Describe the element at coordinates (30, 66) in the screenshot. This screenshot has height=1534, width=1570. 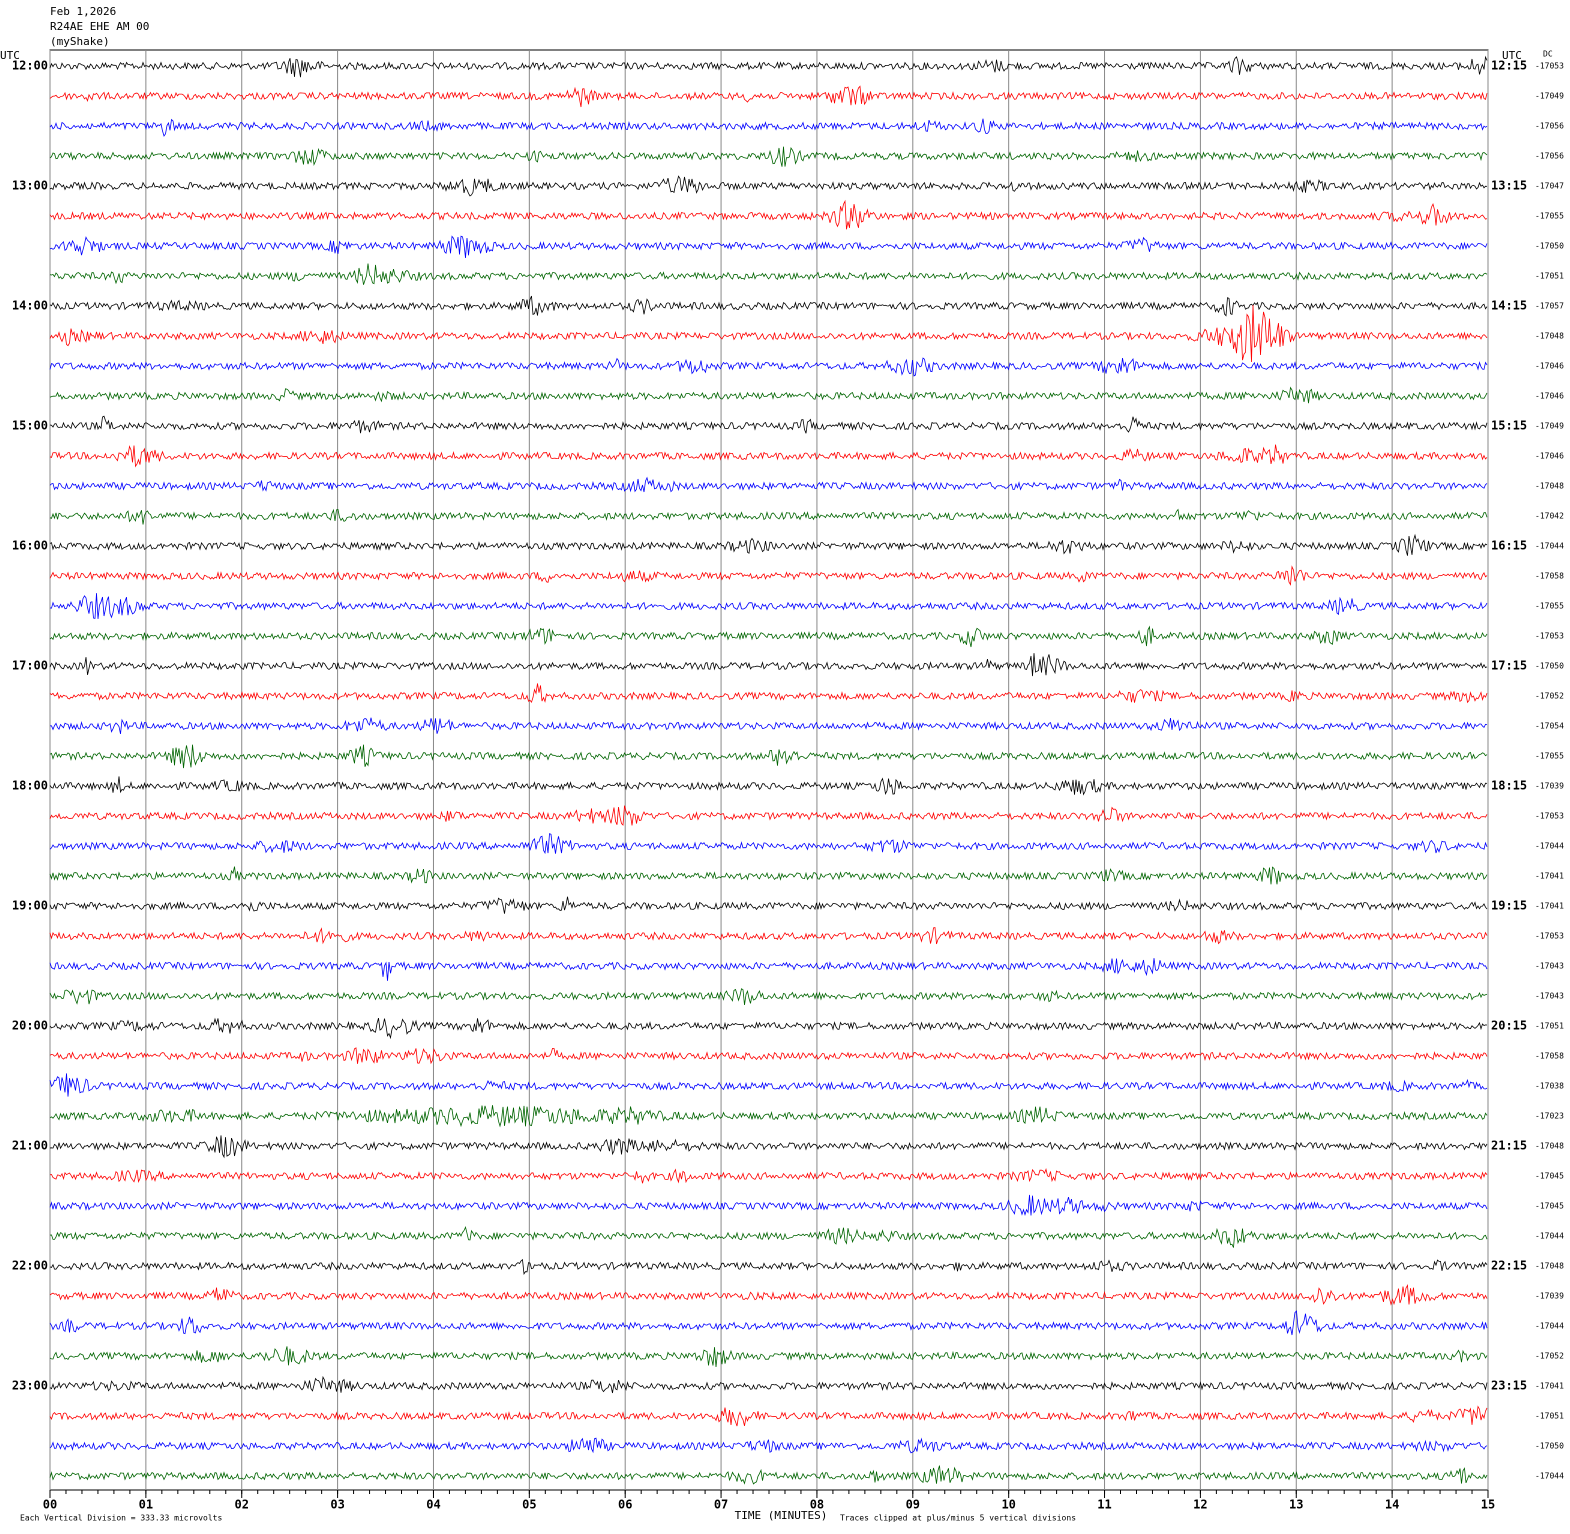
I see `left-time: 12:00` at that location.